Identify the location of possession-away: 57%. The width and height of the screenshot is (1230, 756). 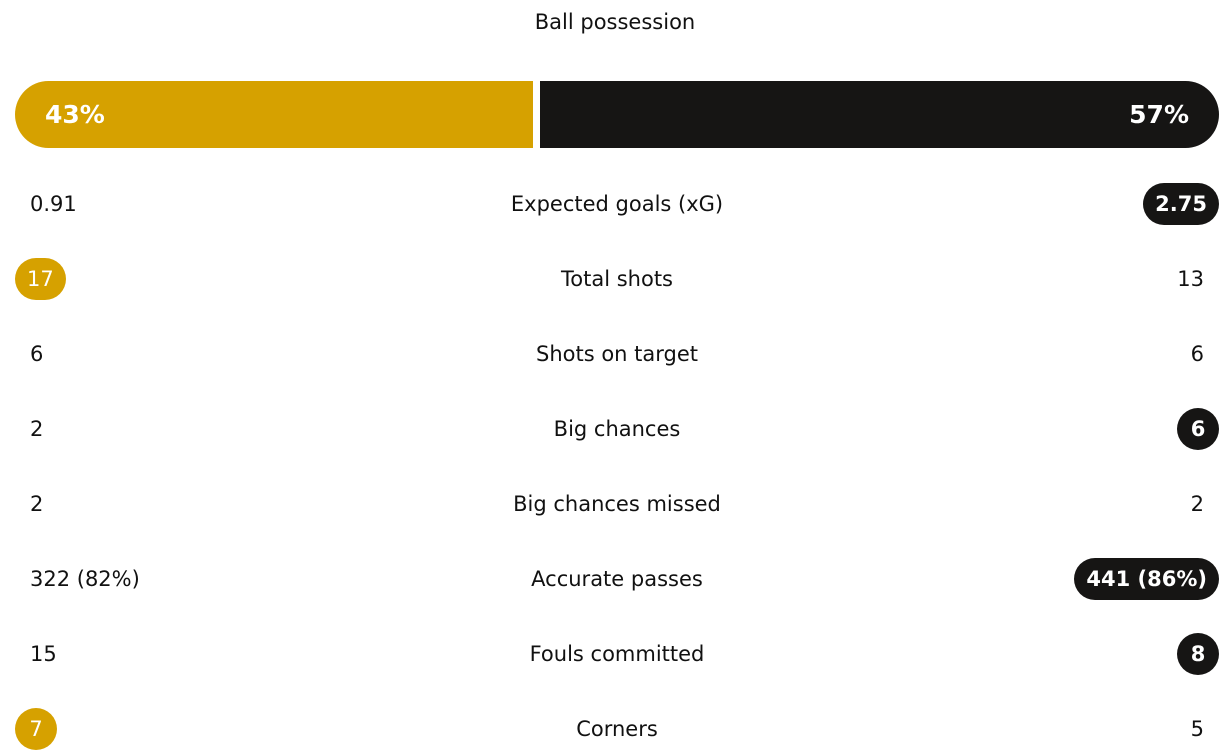
(879, 114).